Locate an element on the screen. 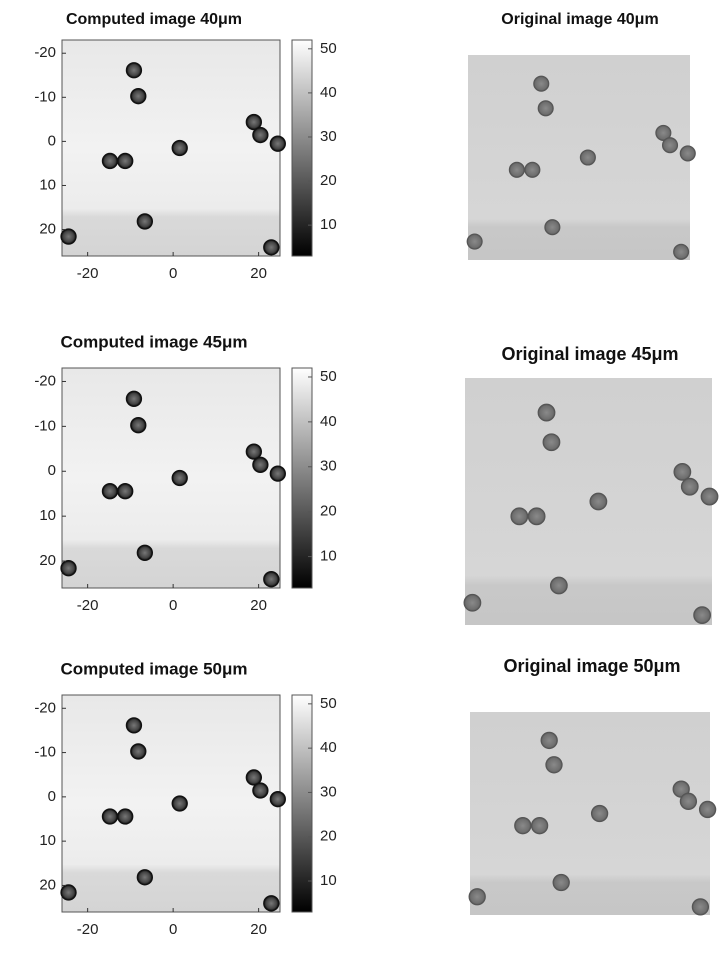 The width and height of the screenshot is (728, 956). original-panel: Original image 45μm is located at coordinates (591, 484).